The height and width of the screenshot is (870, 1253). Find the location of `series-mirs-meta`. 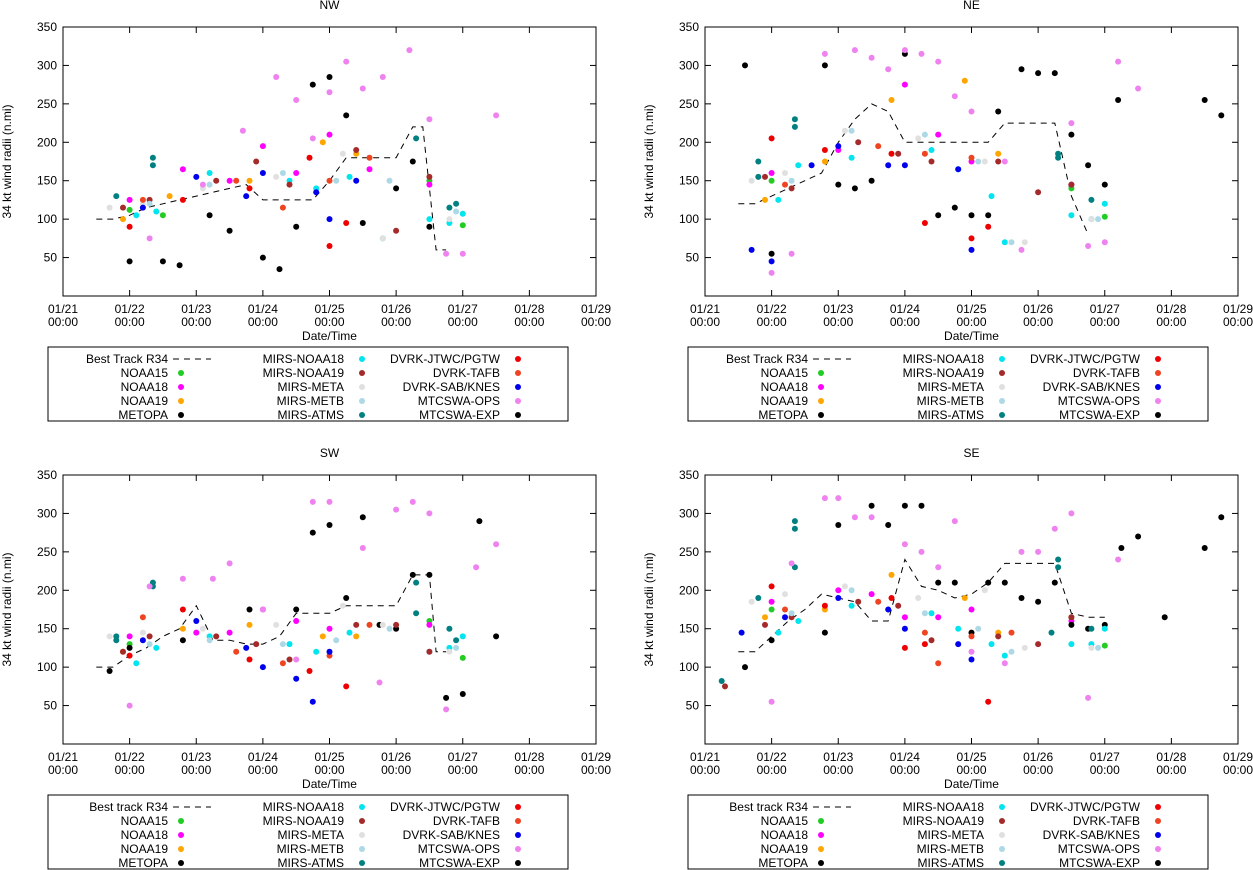

series-mirs-meta is located at coordinates (279, 628).